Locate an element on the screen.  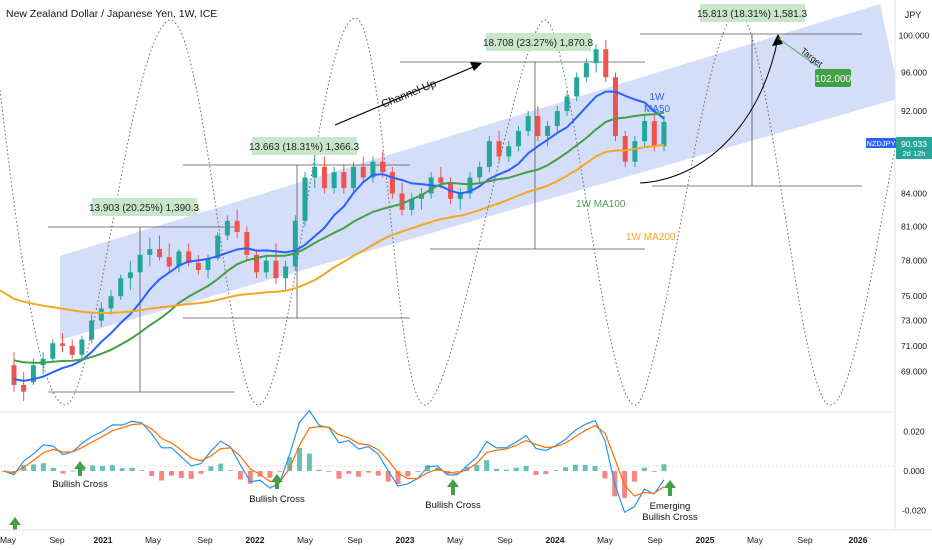
macd-tick-0: 0.020 is located at coordinates (914, 432).